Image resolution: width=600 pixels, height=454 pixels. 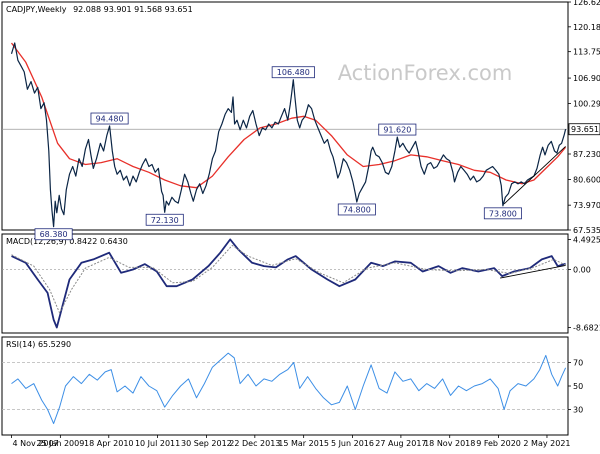 What do you see at coordinates (586, 328) in the screenshot?
I see `macd-tick-label: -8.6821` at bounding box center [586, 328].